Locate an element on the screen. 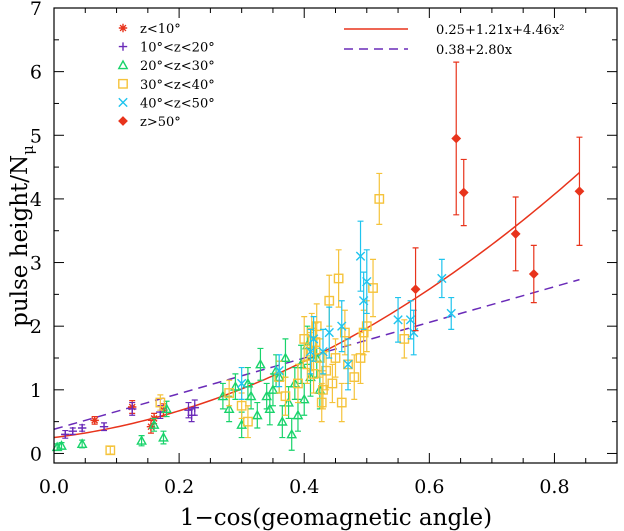  y-tick-label: 3 is located at coordinates (36, 264).